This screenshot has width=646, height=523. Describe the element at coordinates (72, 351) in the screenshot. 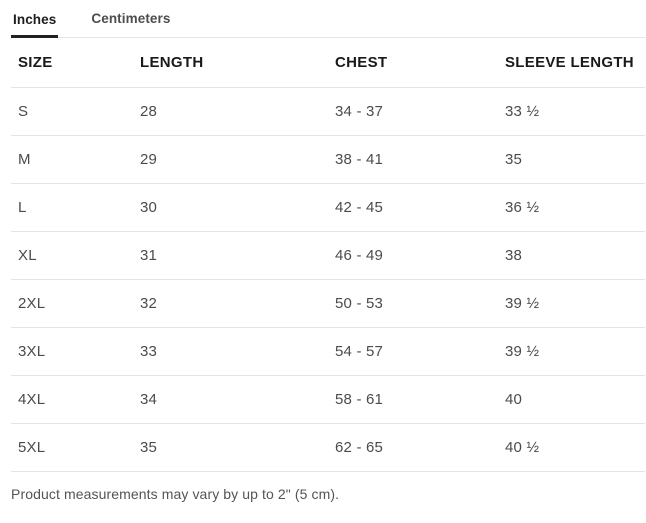

I see `size-cell: 3XL` at that location.